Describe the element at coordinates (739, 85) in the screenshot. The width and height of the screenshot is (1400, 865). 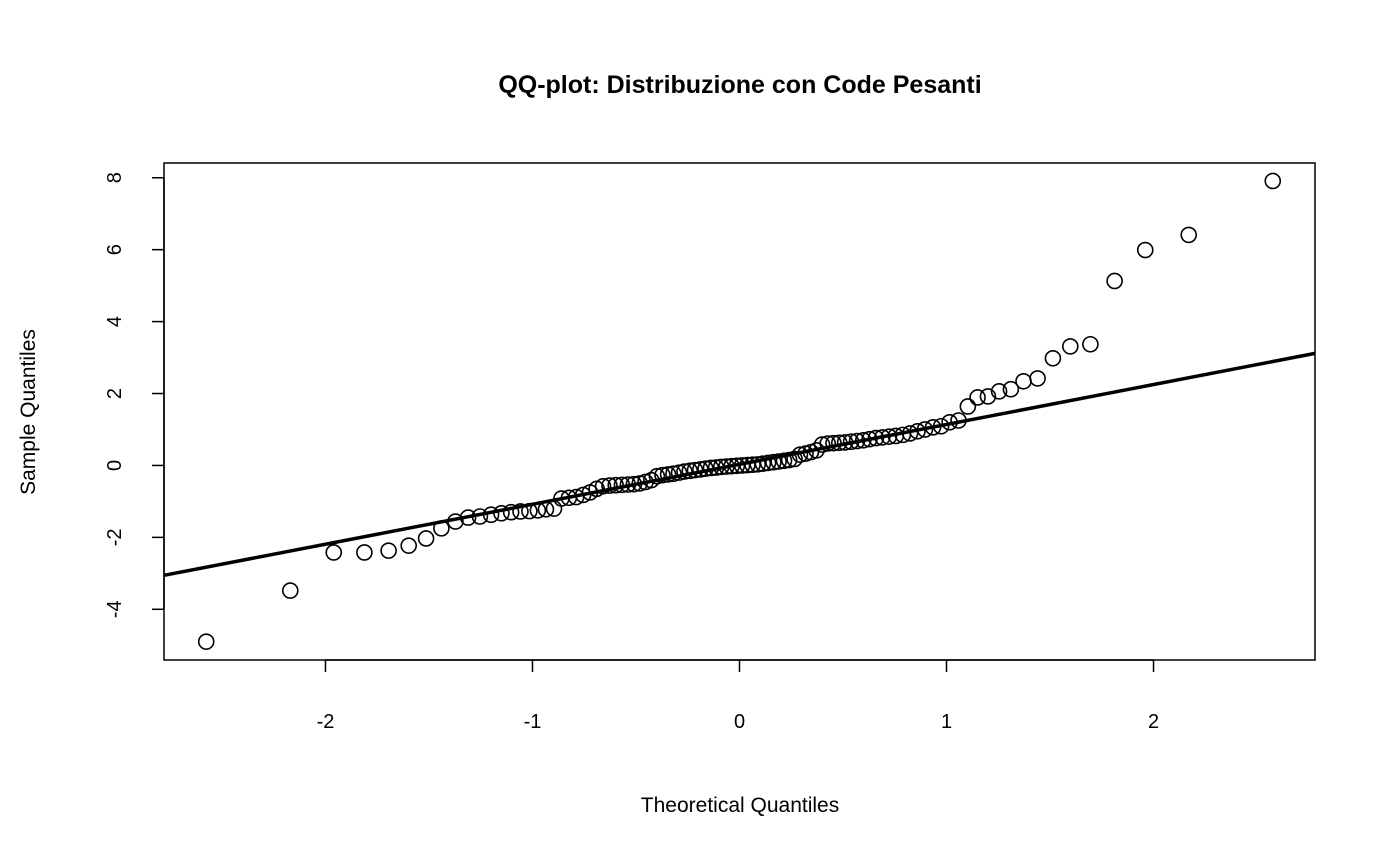
I see `chart-title: QQ-plot: Distribuzione con Code Pesanti` at that location.